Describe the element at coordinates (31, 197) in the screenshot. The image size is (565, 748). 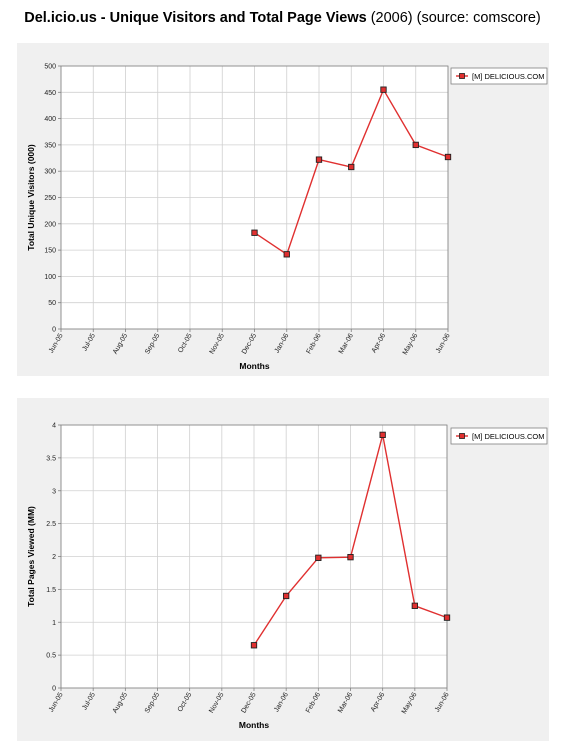
I see `y-axis-title: Total Unique Visitors (000)` at that location.